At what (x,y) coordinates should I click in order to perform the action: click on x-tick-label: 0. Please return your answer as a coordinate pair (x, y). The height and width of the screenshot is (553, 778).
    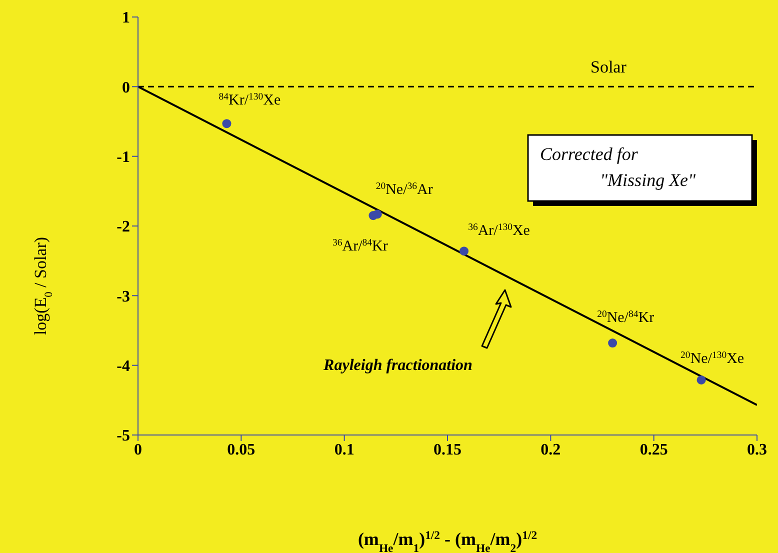
    Looking at the image, I should click on (138, 449).